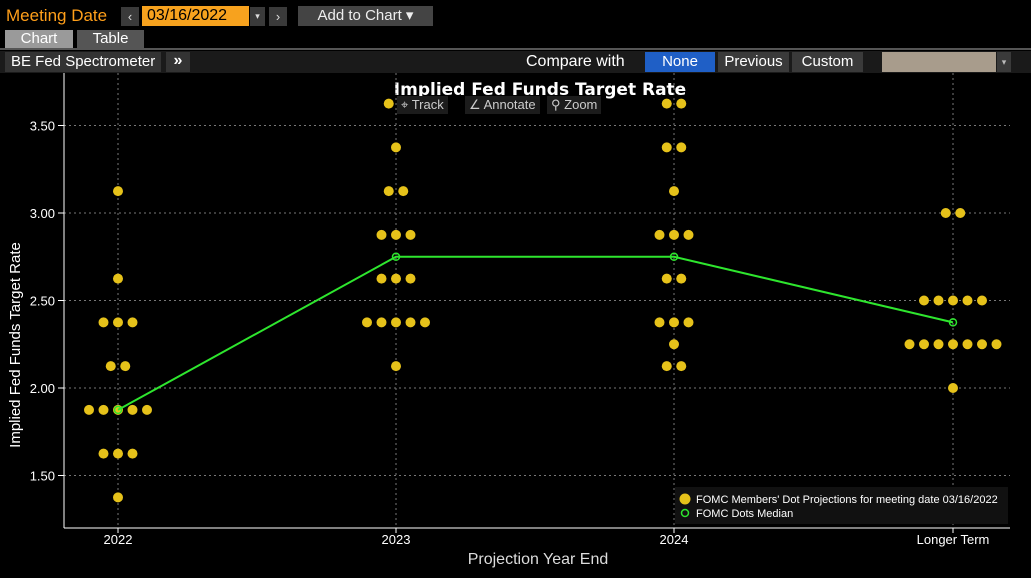 This screenshot has width=1031, height=578. What do you see at coordinates (515, 49) in the screenshot?
I see `tab-divider` at bounding box center [515, 49].